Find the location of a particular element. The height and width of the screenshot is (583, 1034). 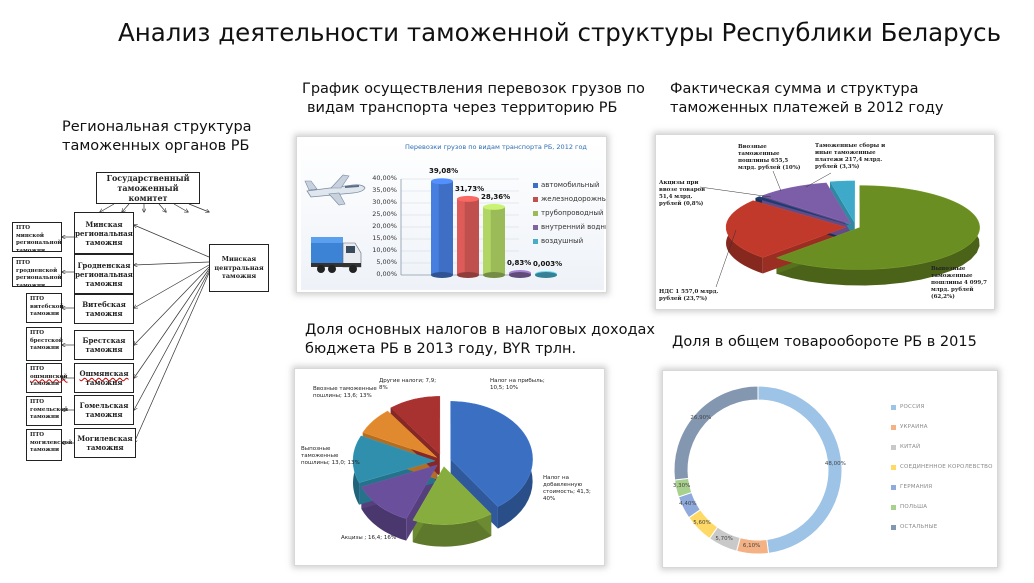

pie-label: НДС 1 557,0 млрд. рублей (23,7%) is located at coordinates (689, 295).